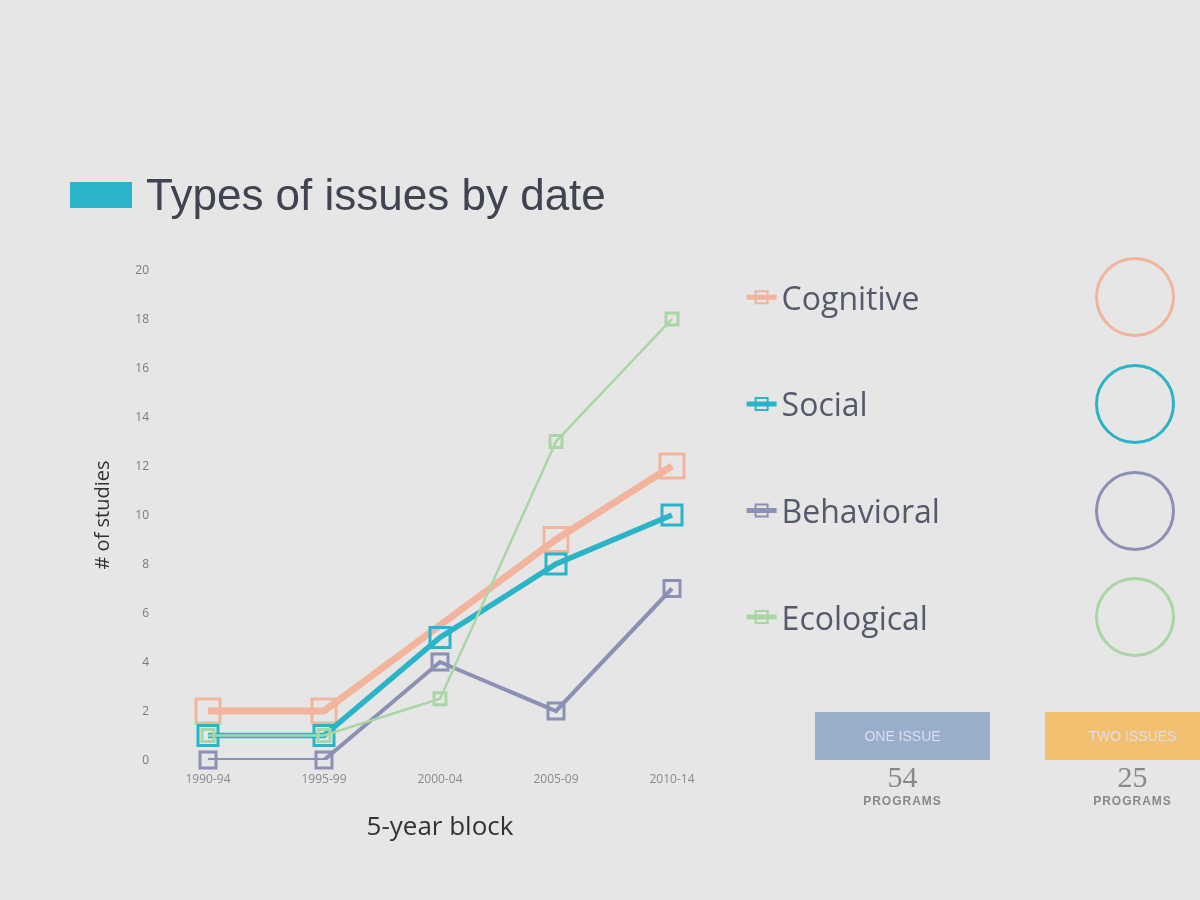 The height and width of the screenshot is (900, 1200). What do you see at coordinates (902, 736) in the screenshot?
I see `text: ONE ISSUE` at bounding box center [902, 736].